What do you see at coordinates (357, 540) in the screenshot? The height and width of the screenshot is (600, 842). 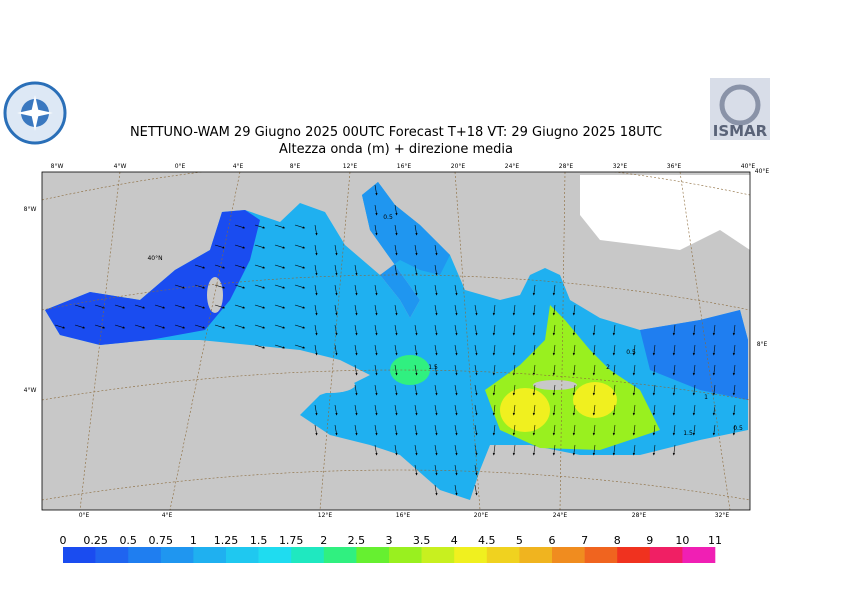 I see `colorbar-label: 2.5` at bounding box center [357, 540].